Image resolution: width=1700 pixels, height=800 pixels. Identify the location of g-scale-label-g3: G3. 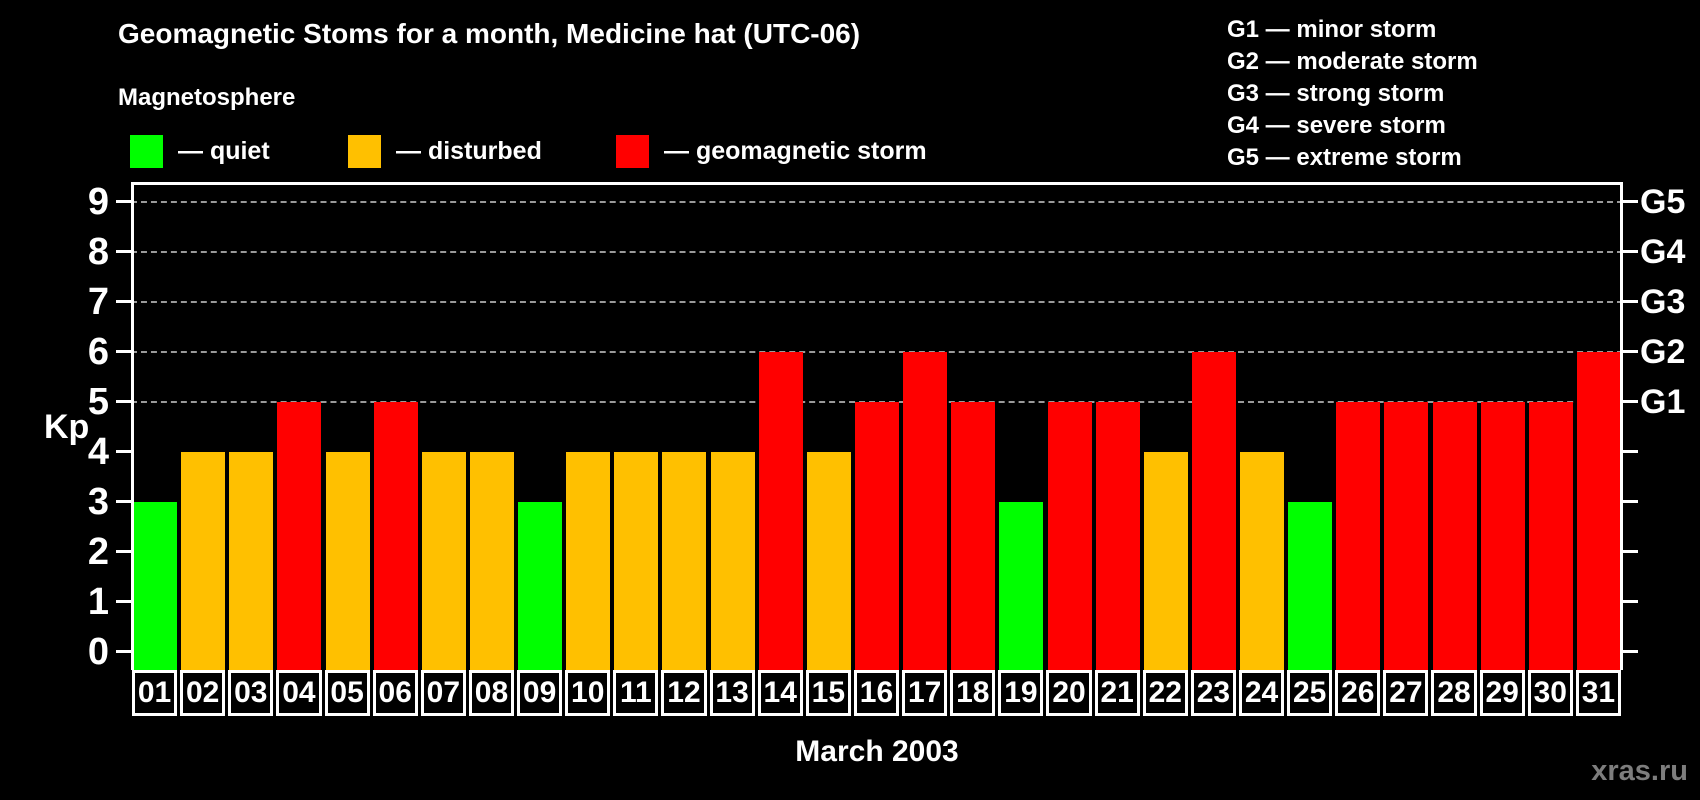
(1663, 301).